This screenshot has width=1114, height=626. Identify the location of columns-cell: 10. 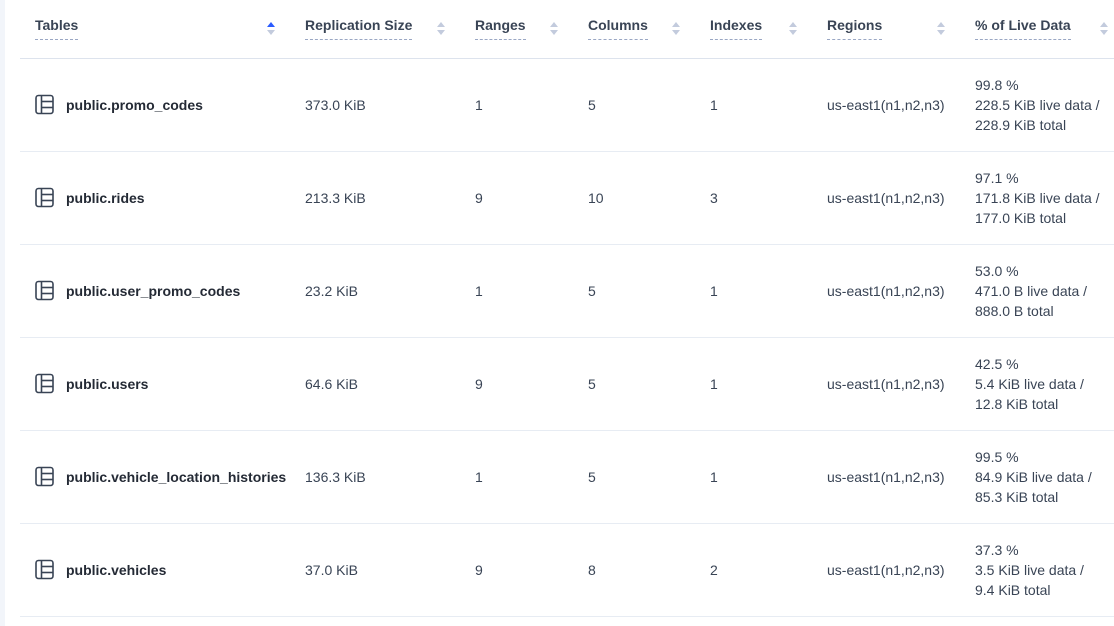
(639, 198).